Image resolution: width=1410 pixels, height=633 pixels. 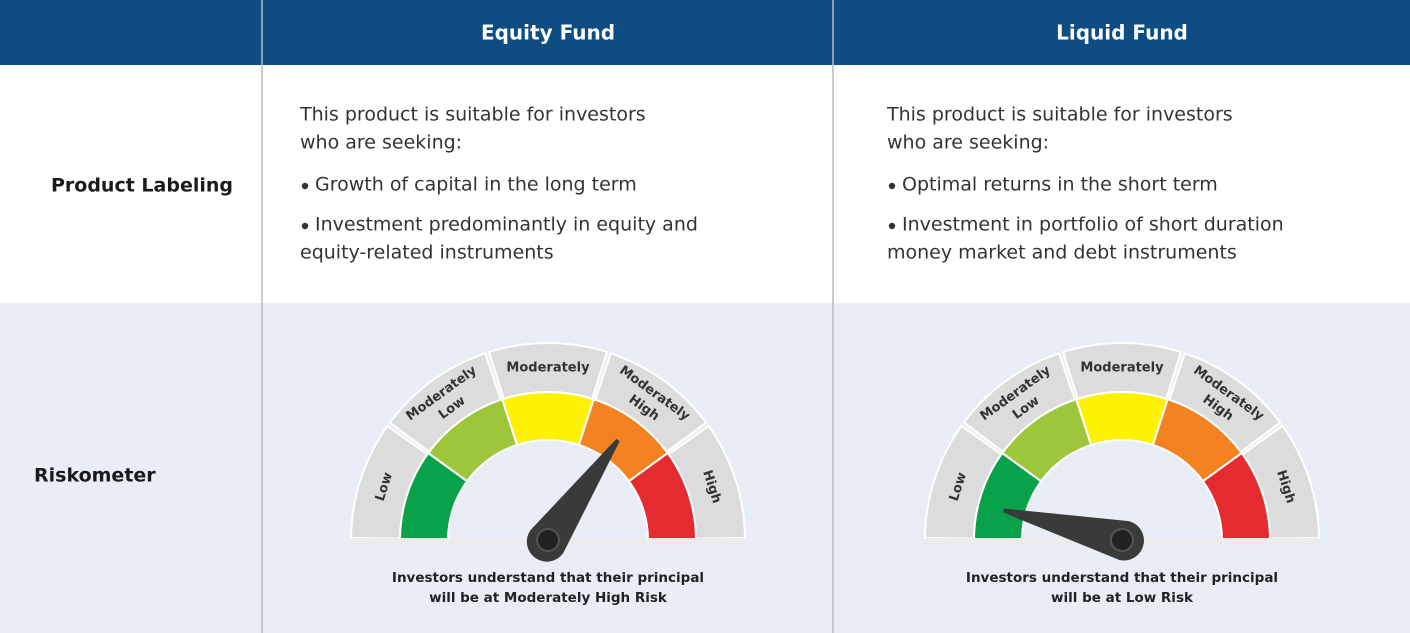 What do you see at coordinates (1122, 598) in the screenshot?
I see `caption: will be at Low Risk` at bounding box center [1122, 598].